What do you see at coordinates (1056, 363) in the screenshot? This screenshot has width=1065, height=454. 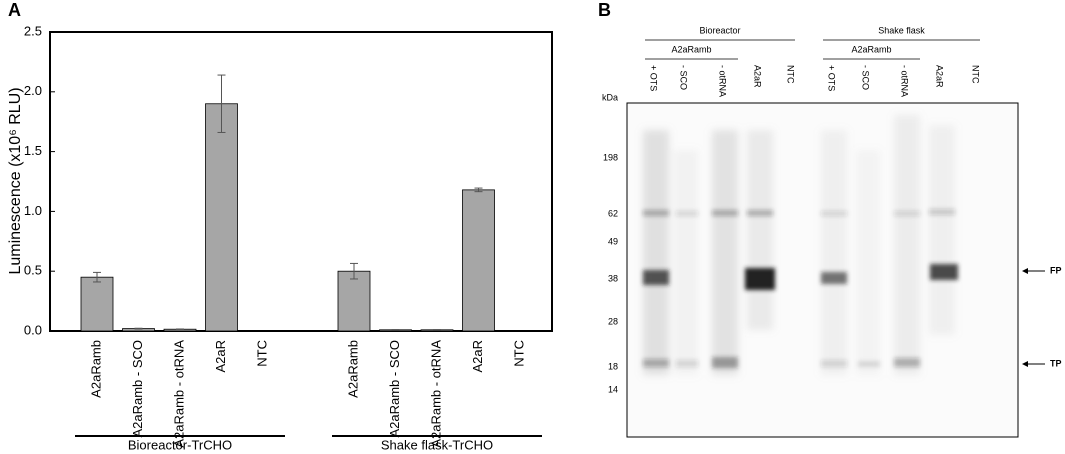 I see `arrow-label: TP` at bounding box center [1056, 363].